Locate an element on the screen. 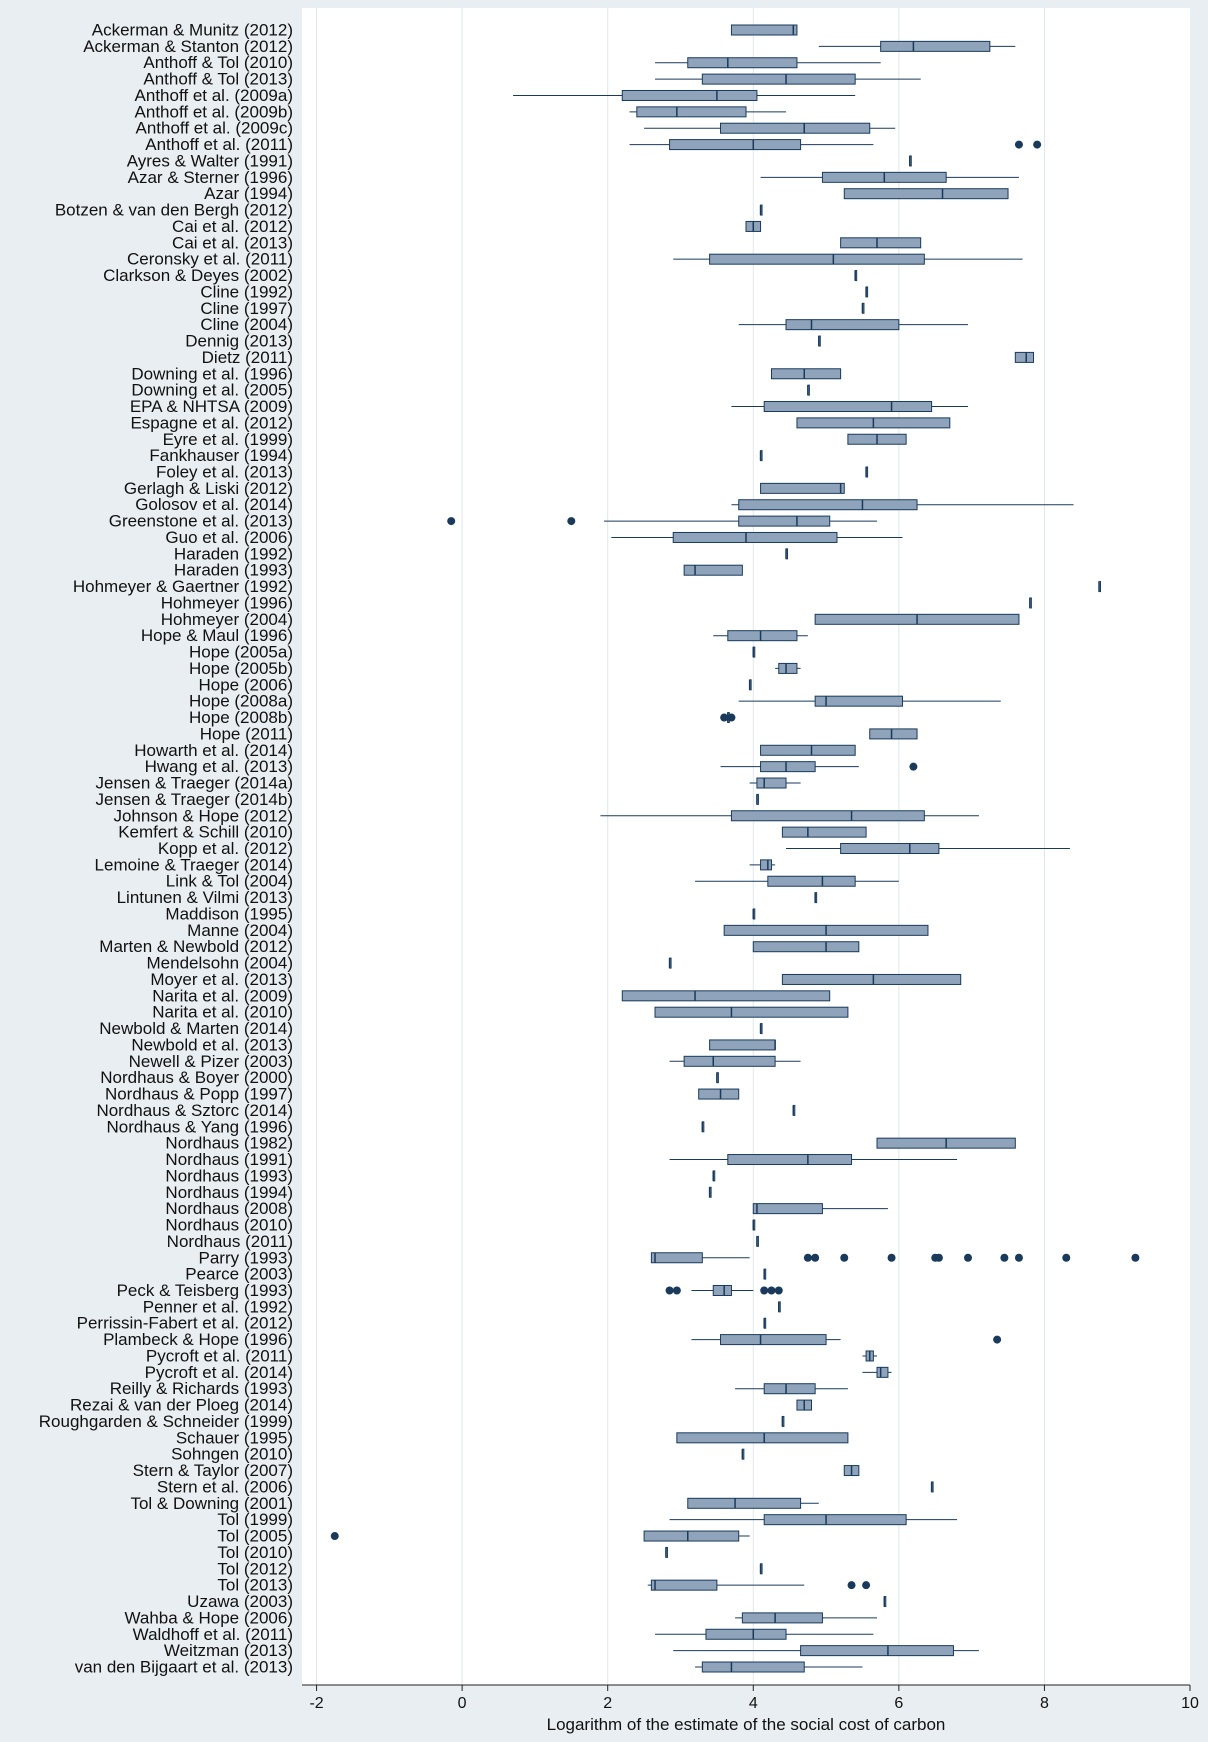 The height and width of the screenshot is (1742, 1208). x-tick-label: 6 is located at coordinates (898, 1703).